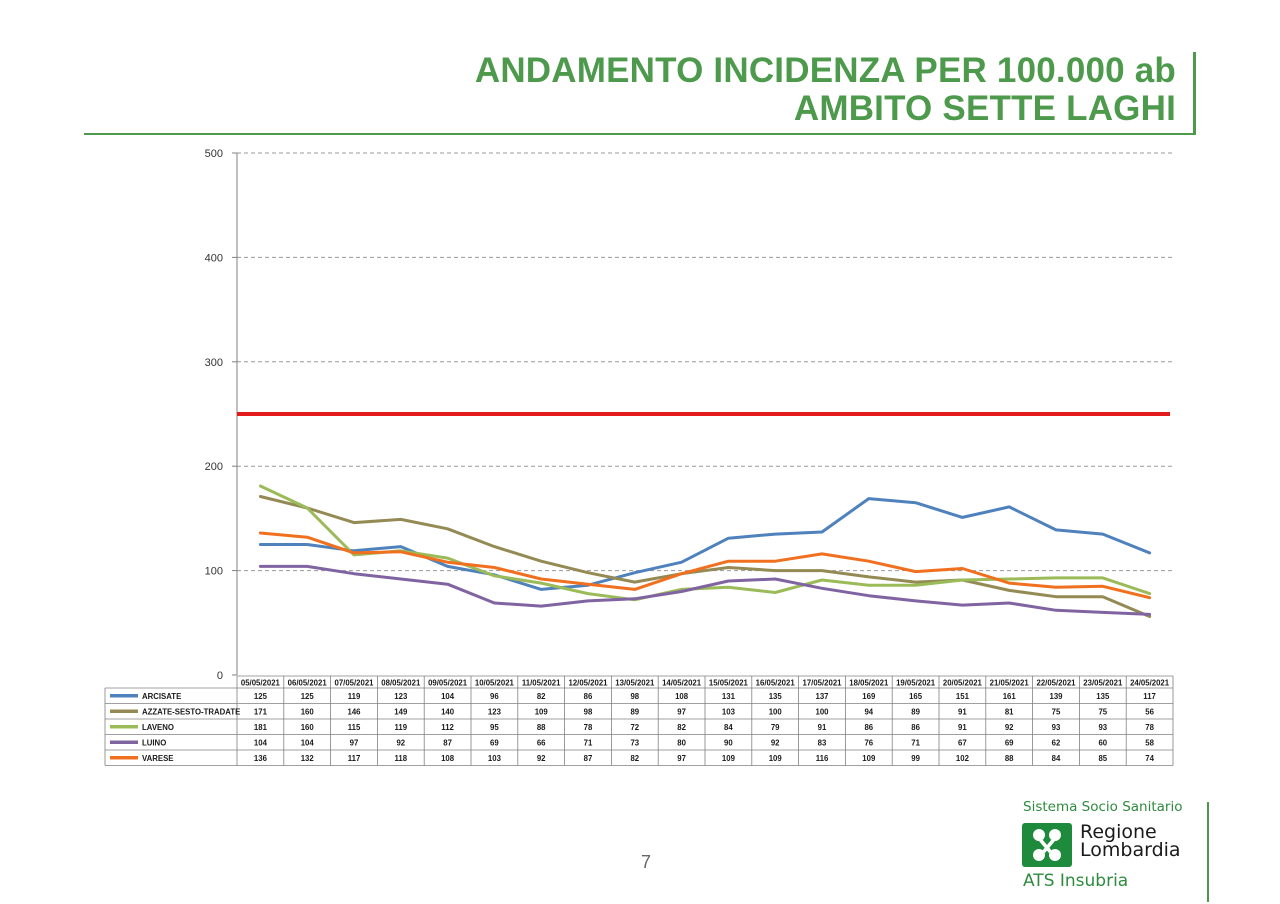 Image resolution: width=1280 pixels, height=904 pixels. I want to click on legend-label: LUINO, so click(154, 742).